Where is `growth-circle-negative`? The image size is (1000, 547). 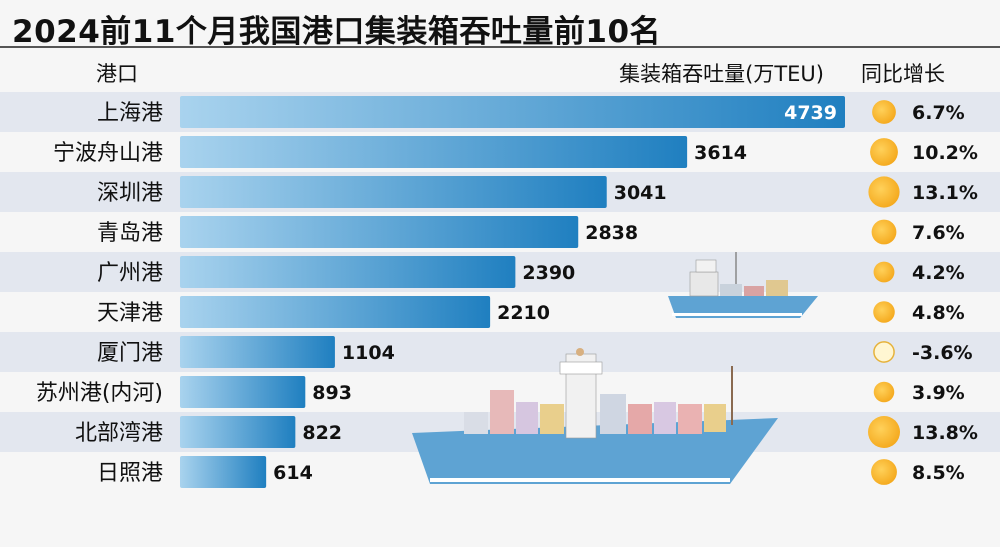 growth-circle-negative is located at coordinates (884, 352).